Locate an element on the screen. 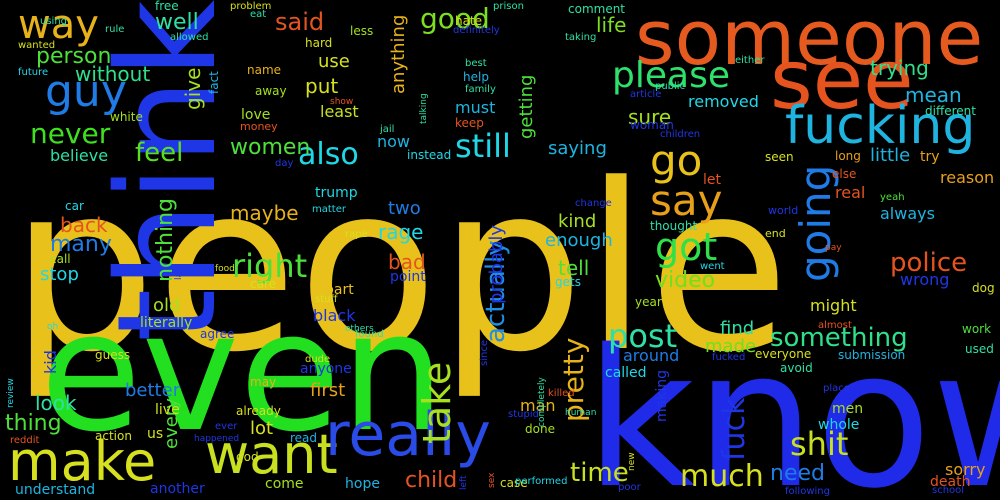 The height and width of the screenshot is (500, 1000). word-right: right is located at coordinates (270, 266).